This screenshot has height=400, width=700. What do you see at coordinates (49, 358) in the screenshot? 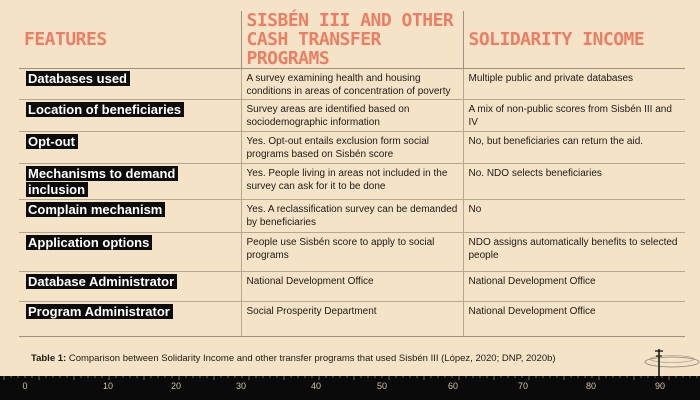
I see `caption-label: Table 1:` at bounding box center [49, 358].